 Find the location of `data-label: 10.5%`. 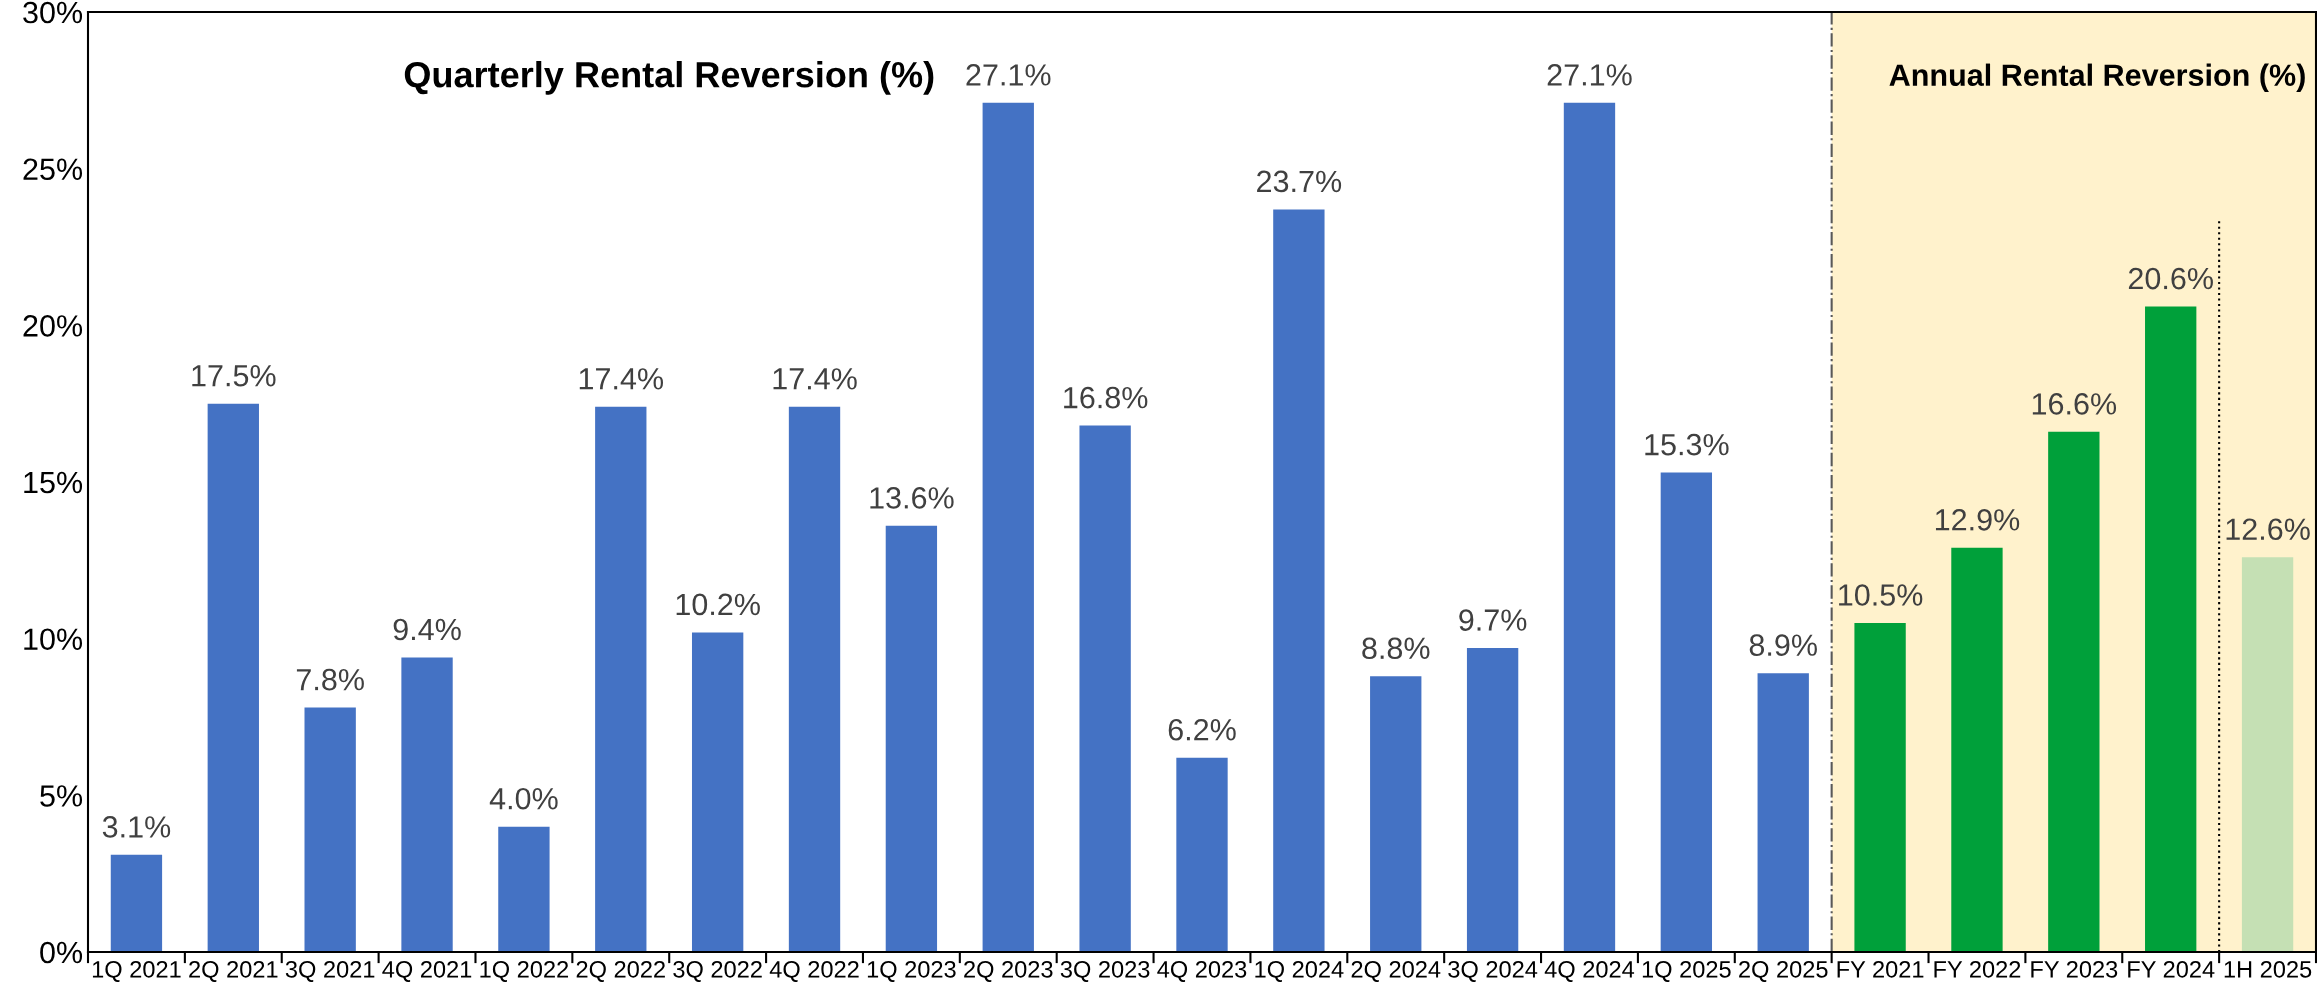

data-label: 10.5% is located at coordinates (1881, 595).